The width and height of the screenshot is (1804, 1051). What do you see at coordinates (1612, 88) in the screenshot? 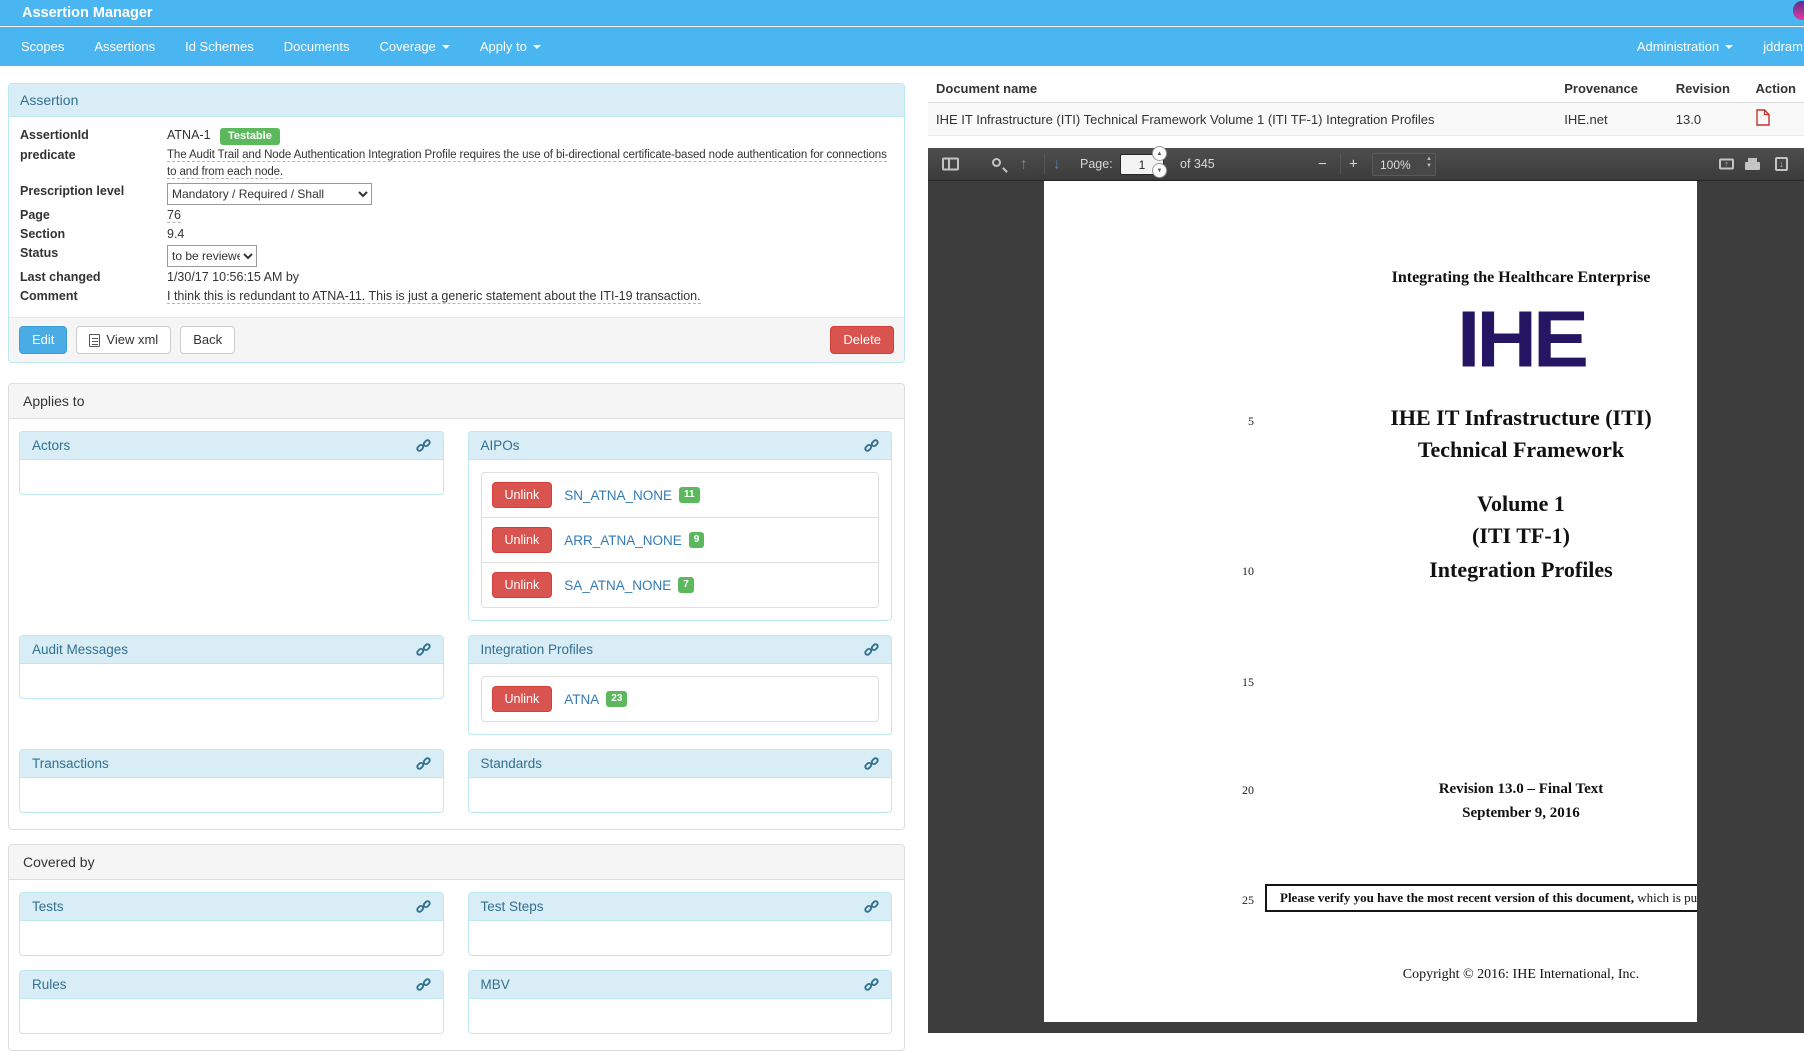
I see `col-provenance: Provenance` at bounding box center [1612, 88].